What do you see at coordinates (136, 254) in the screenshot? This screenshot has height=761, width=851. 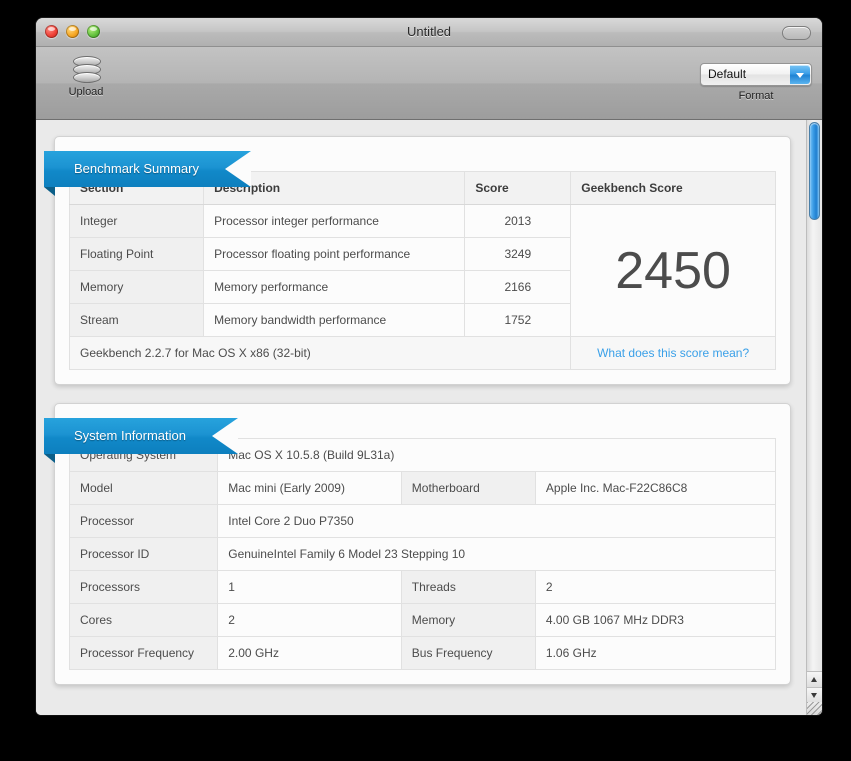 I see `cell-section: Floating Point` at bounding box center [136, 254].